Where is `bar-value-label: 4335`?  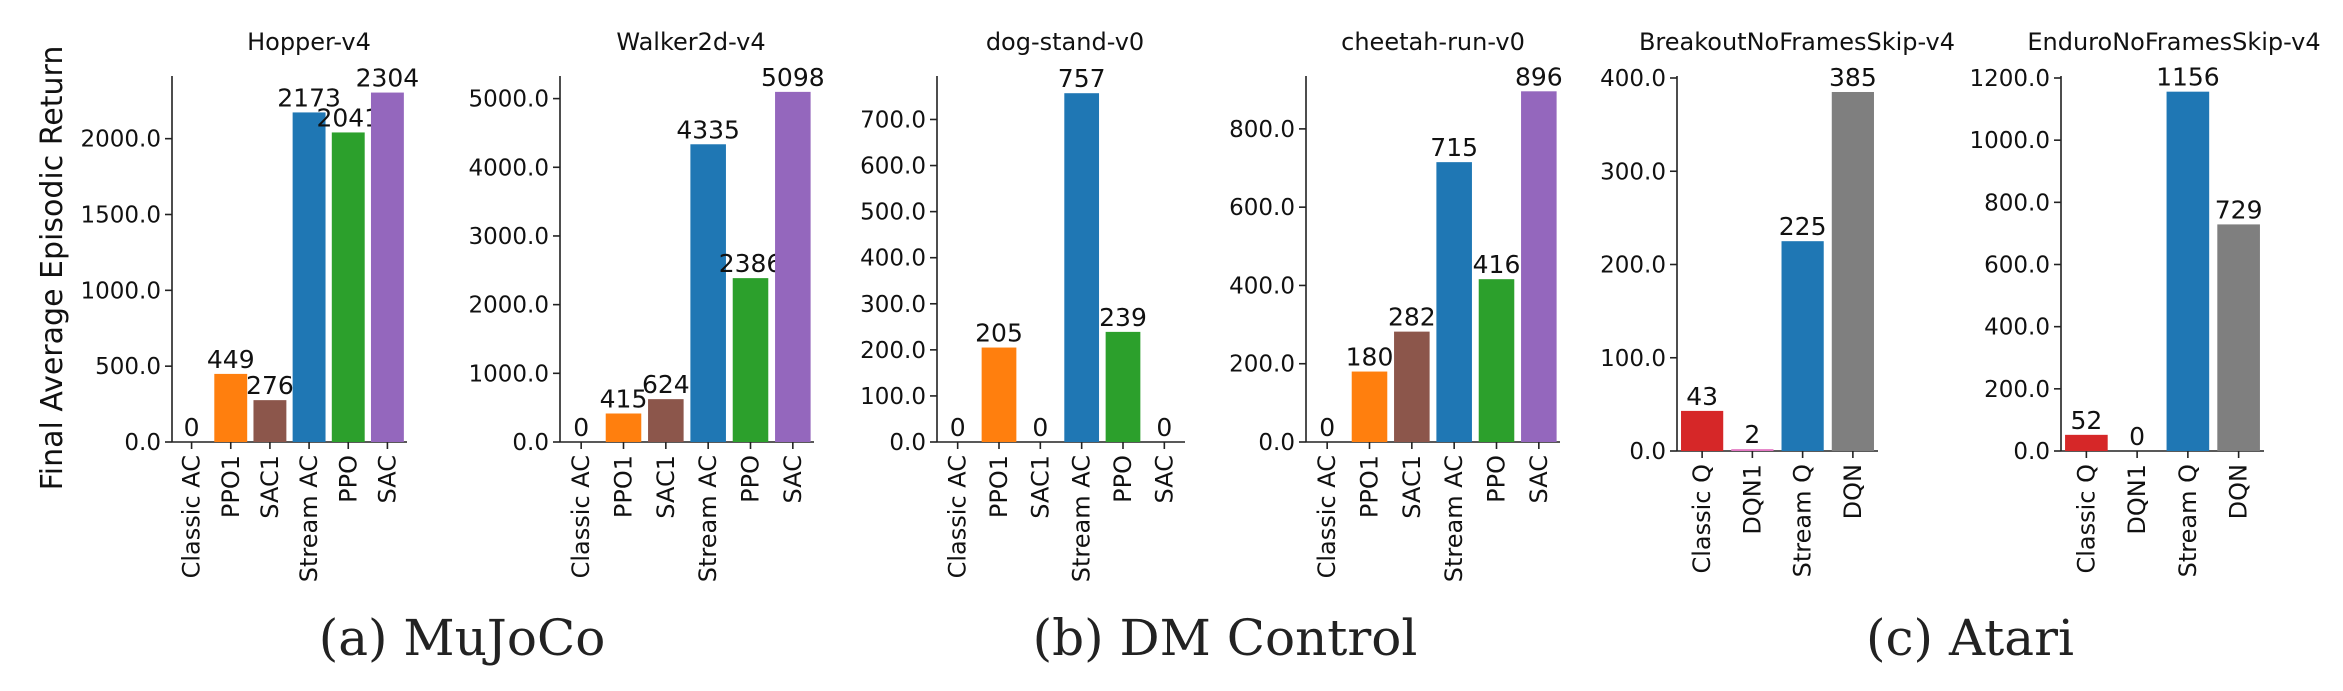
bar-value-label: 4335 is located at coordinates (708, 129).